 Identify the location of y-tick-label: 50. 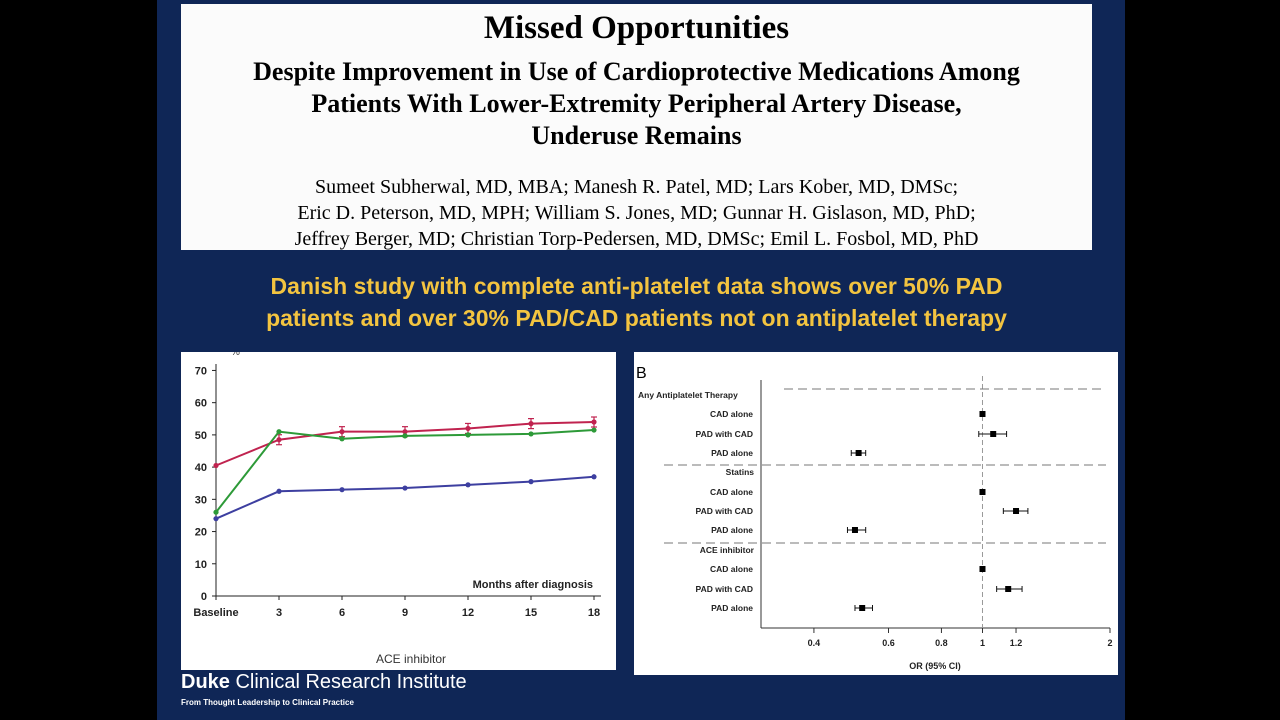
(201, 436).